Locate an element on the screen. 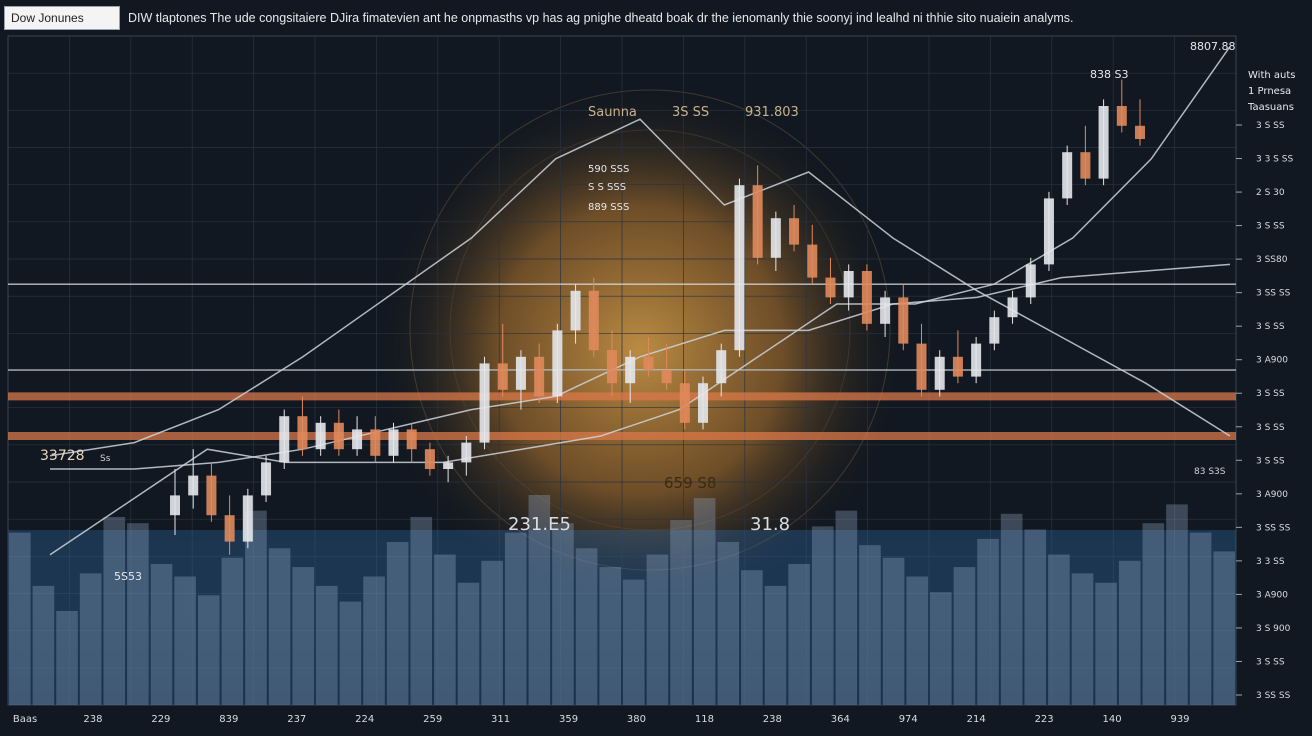 This screenshot has width=1312, height=736. x-tick-label: 237 is located at coordinates (296, 719).